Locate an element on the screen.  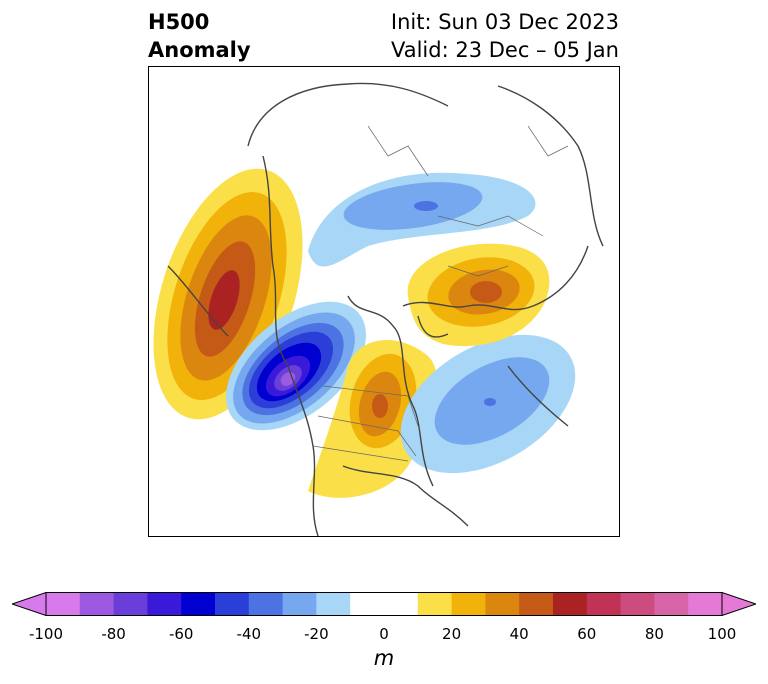
colorbar-tick-label: 60 is located at coordinates (587, 634).